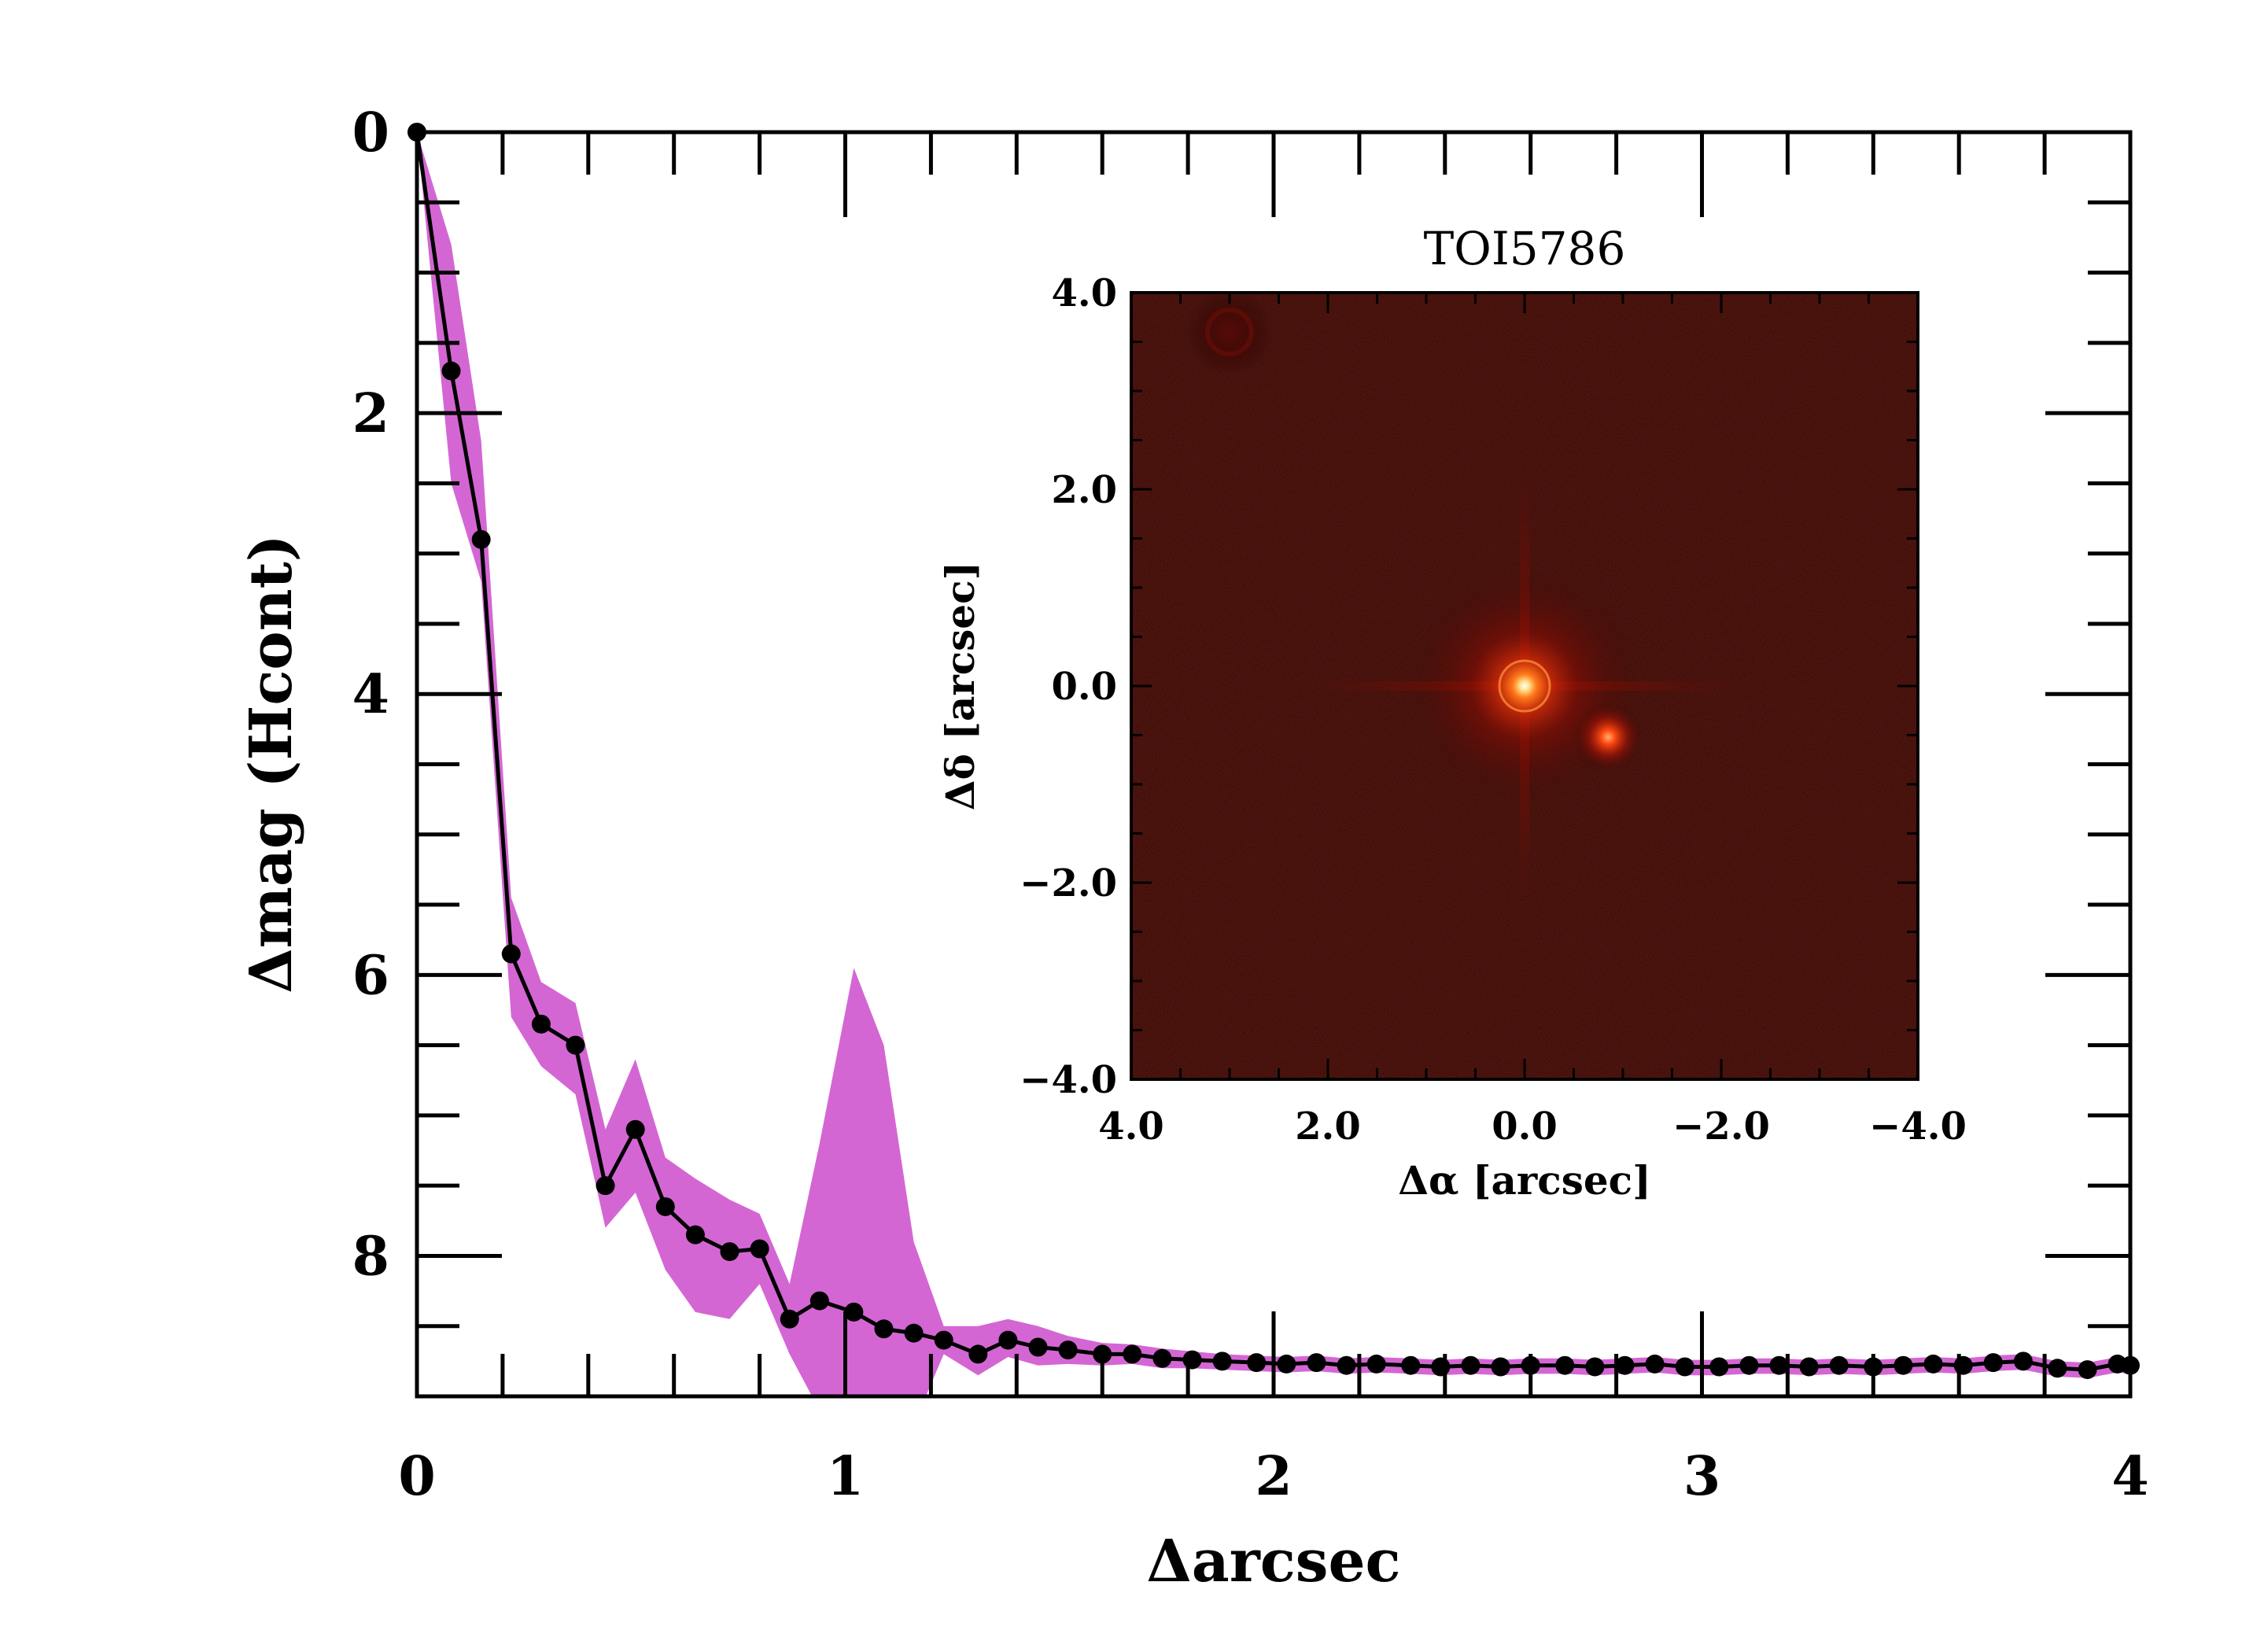 This screenshot has height=1652, width=2242. I want to click on x-tick-label: 0, so click(416, 1476).